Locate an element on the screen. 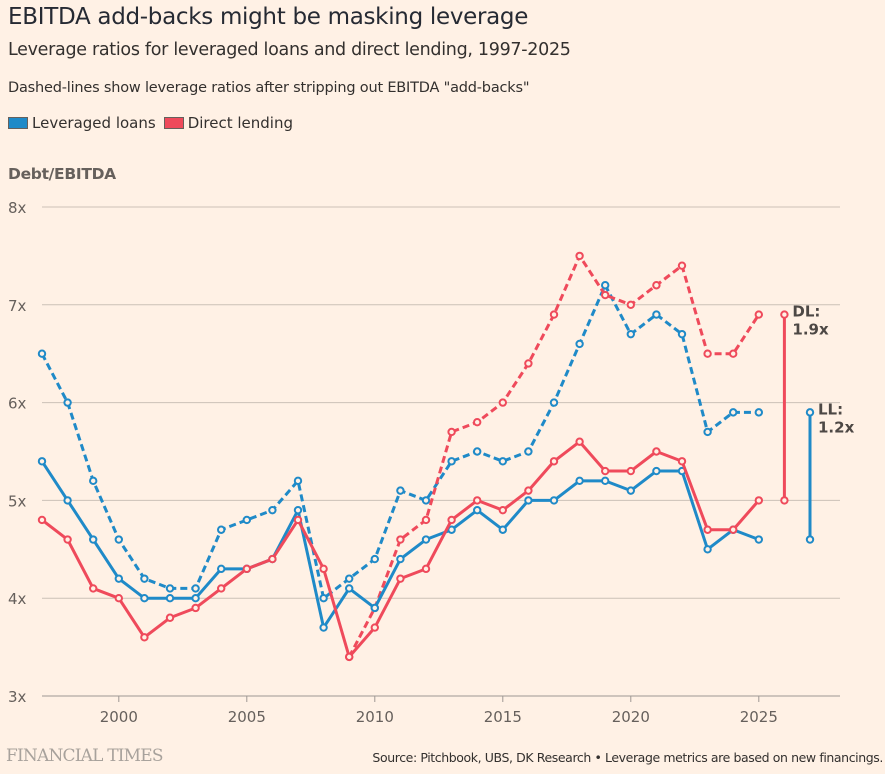 Image resolution: width=885 pixels, height=774 pixels. legend-swatch-leveraged-loans is located at coordinates (18, 123).